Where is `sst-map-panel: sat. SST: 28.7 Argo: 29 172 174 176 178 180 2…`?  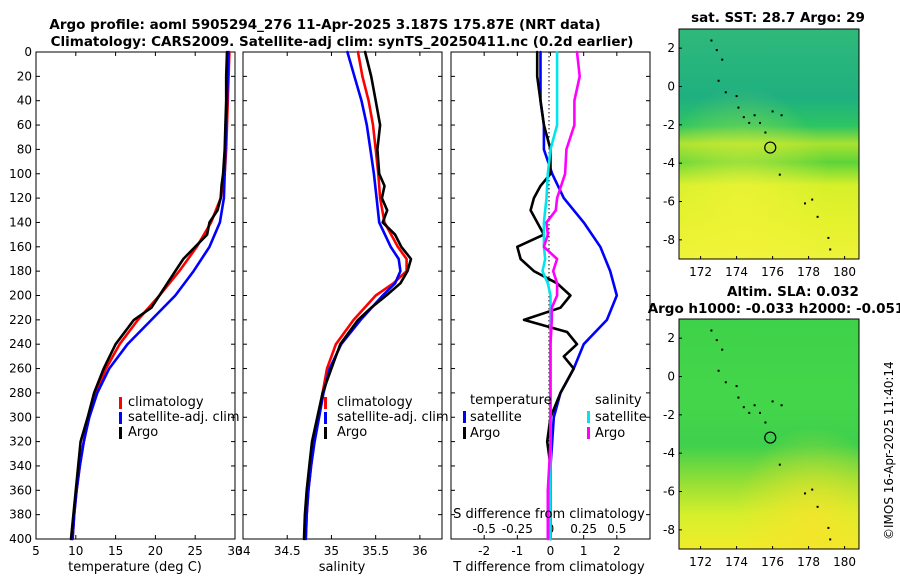 sst-map-panel: sat. SST: 28.7 Argo: 29 172 174 176 178 180 2… is located at coordinates (764, 144).